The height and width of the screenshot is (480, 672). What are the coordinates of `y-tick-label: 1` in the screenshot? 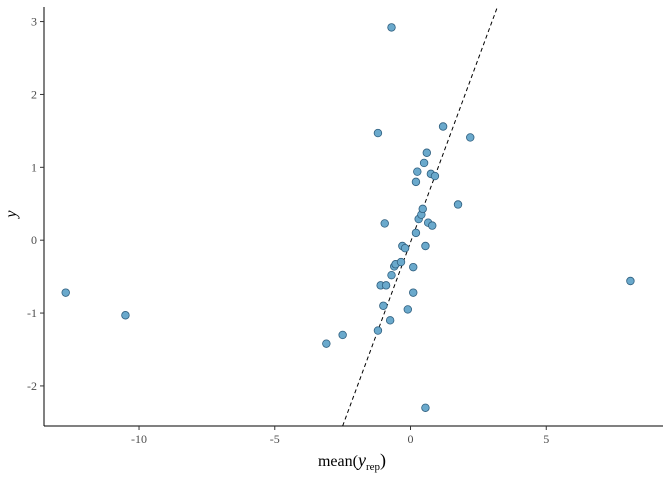 It's located at (34, 167).